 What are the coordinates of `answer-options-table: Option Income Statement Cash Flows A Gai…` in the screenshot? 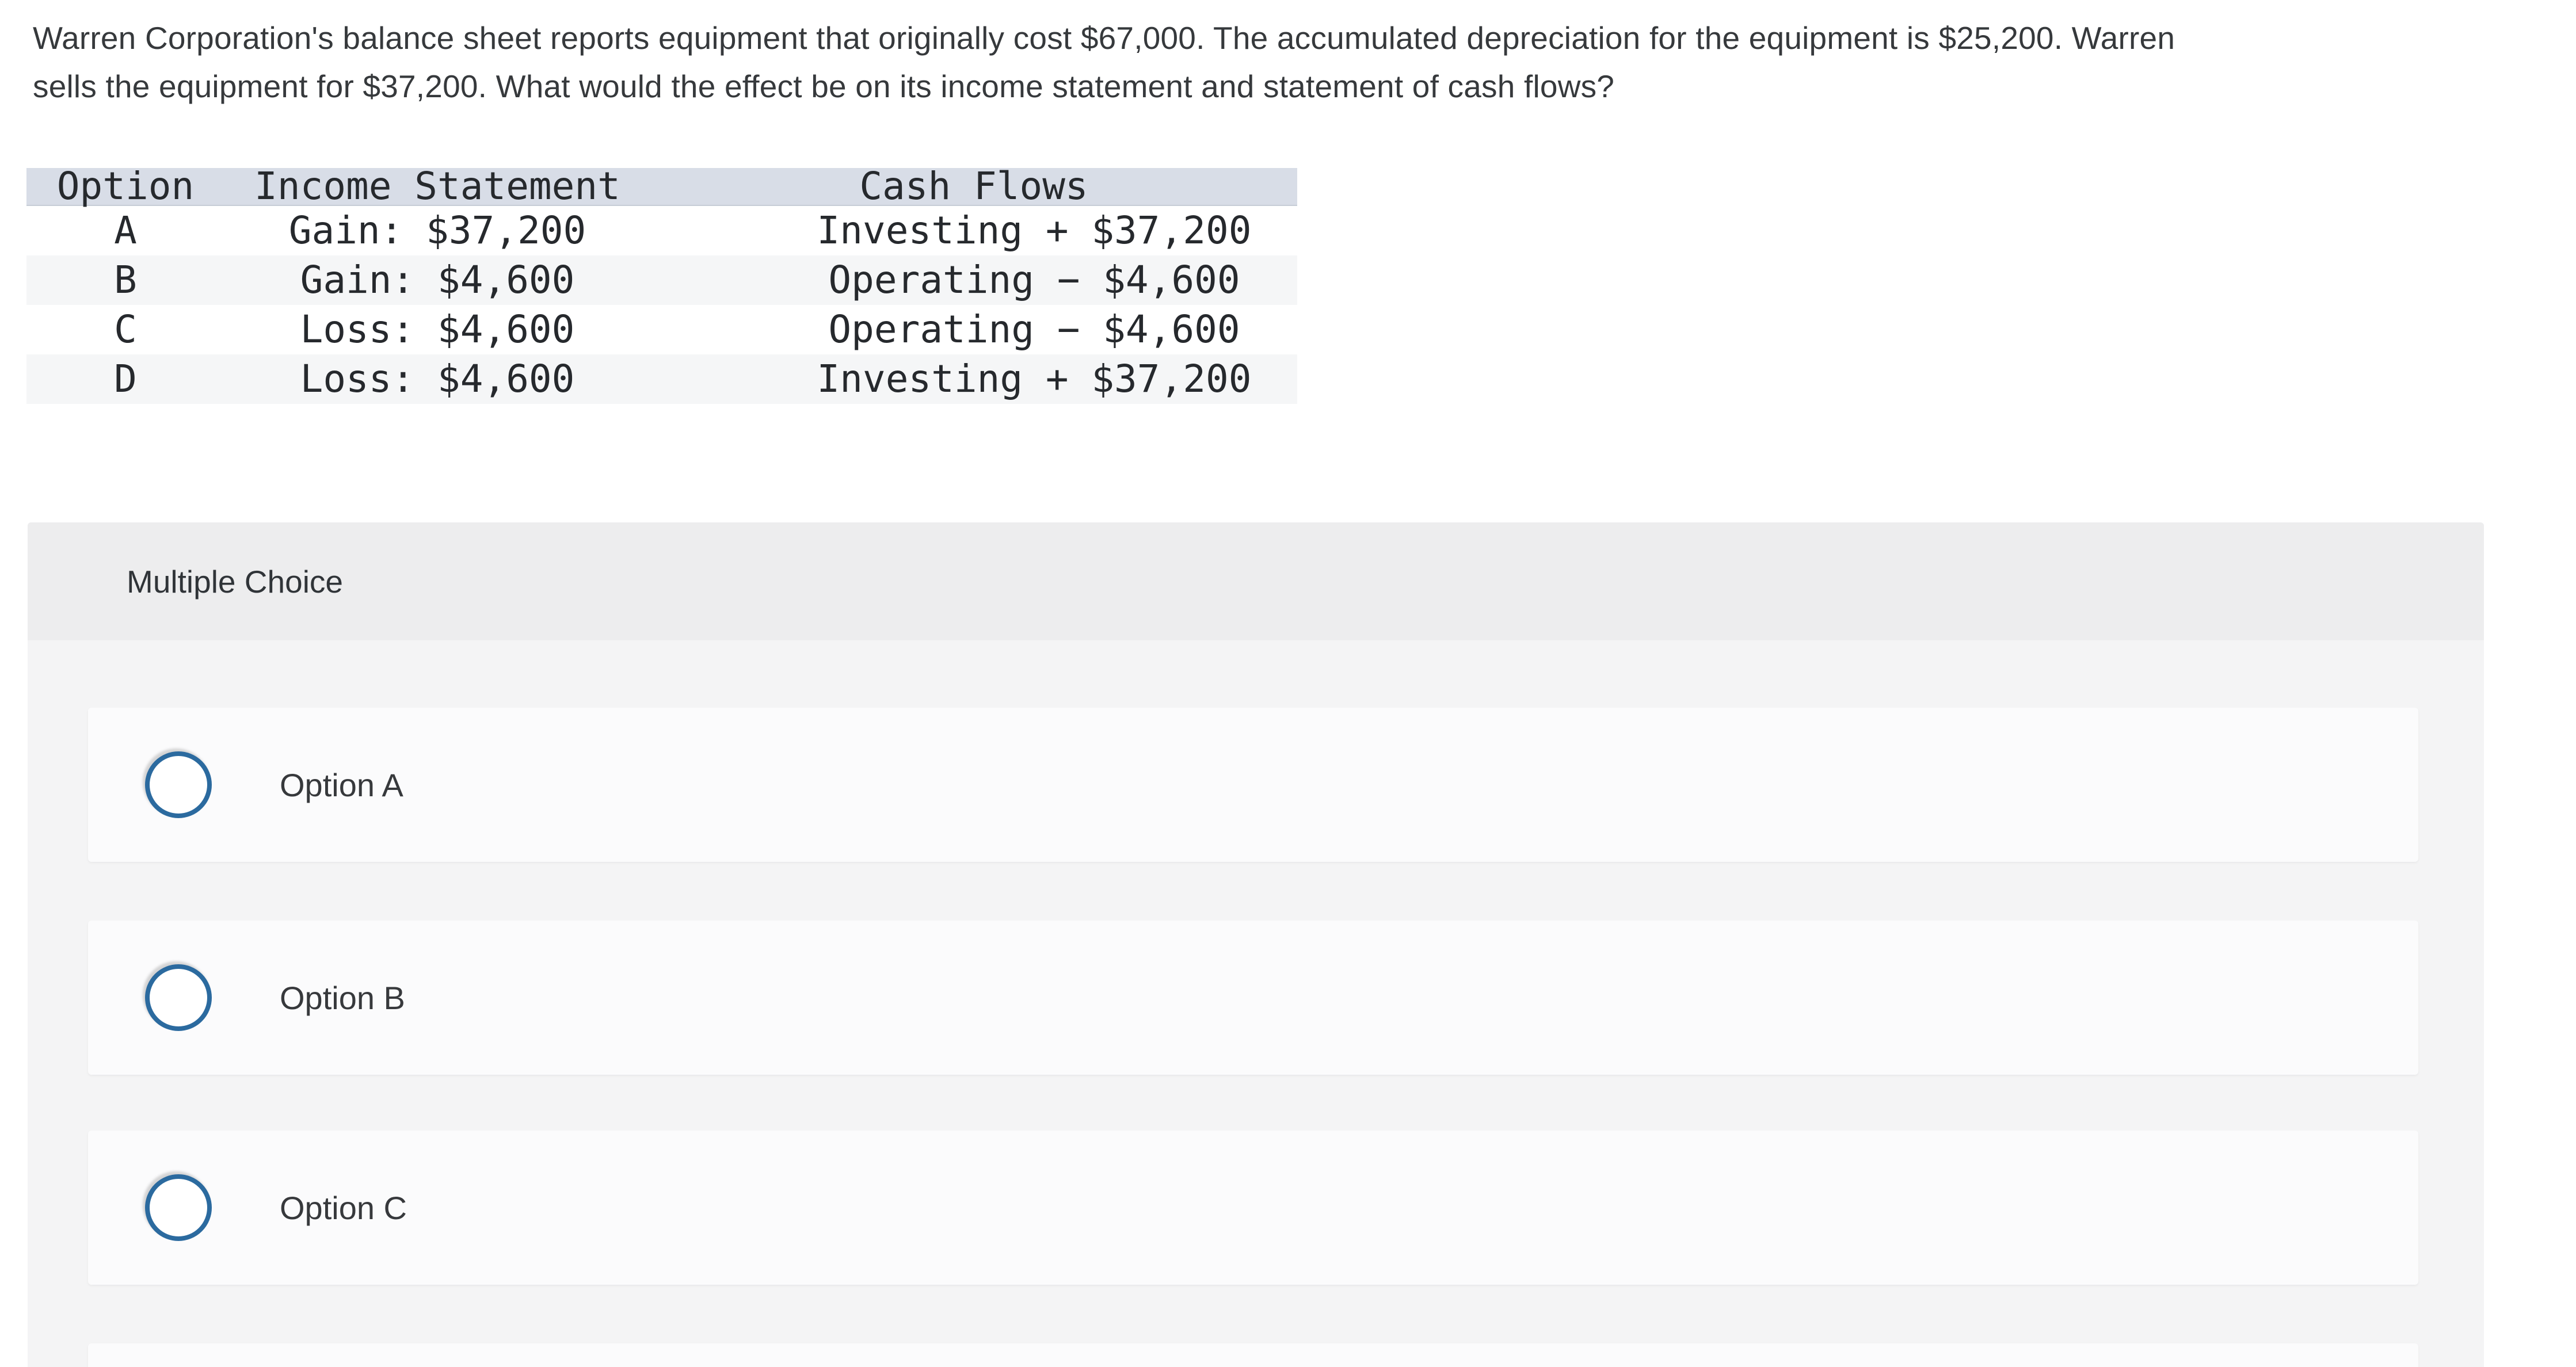 It's located at (661, 285).